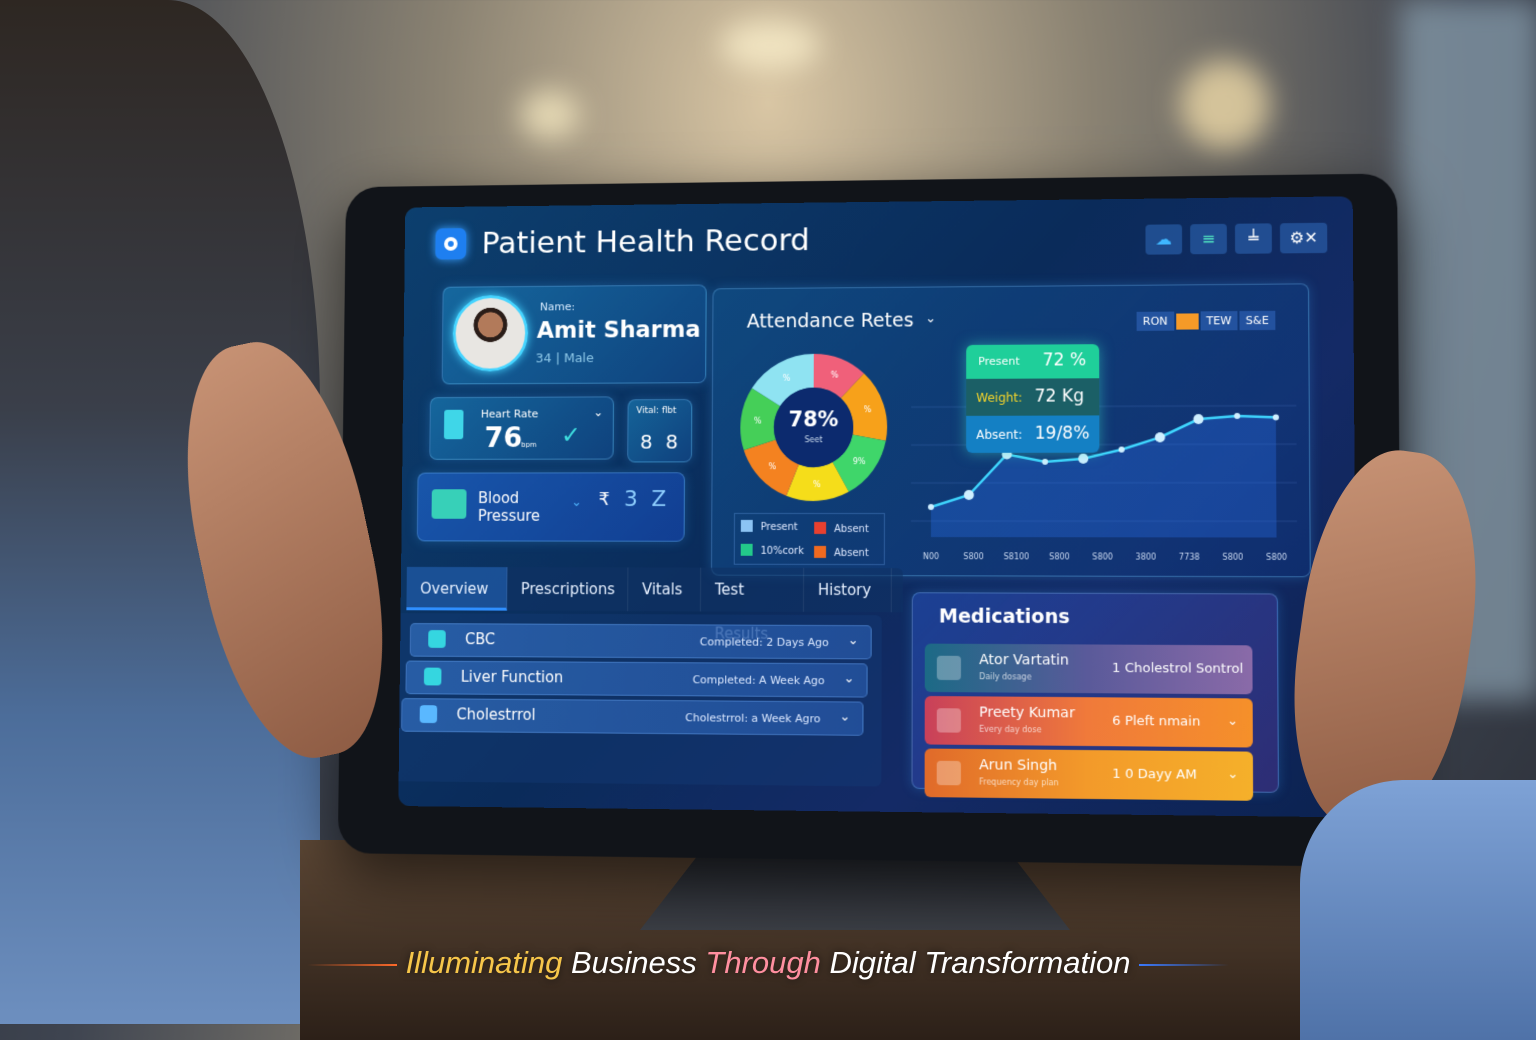 The width and height of the screenshot is (1536, 1040). What do you see at coordinates (449, 504) in the screenshot?
I see `blood-pressure-icon` at bounding box center [449, 504].